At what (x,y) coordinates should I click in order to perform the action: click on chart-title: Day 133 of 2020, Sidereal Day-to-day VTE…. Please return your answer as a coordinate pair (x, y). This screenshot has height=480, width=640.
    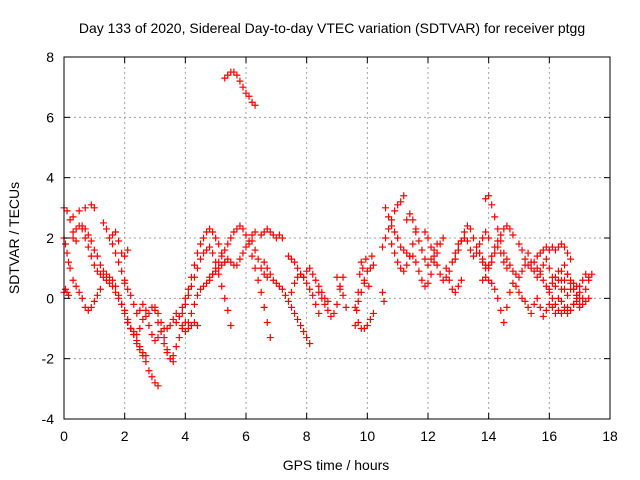
    Looking at the image, I should click on (332, 28).